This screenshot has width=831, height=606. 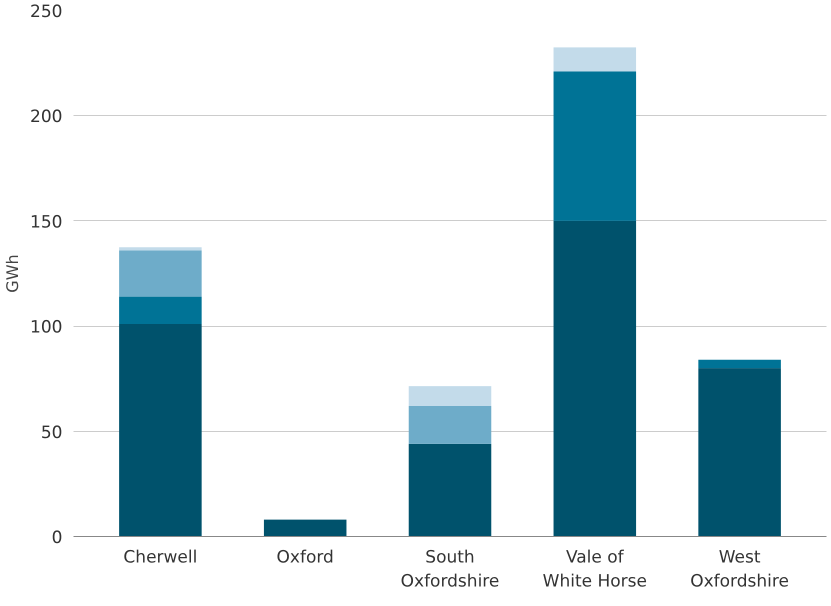 What do you see at coordinates (46, 222) in the screenshot?
I see `y-tick-label: 150` at bounding box center [46, 222].